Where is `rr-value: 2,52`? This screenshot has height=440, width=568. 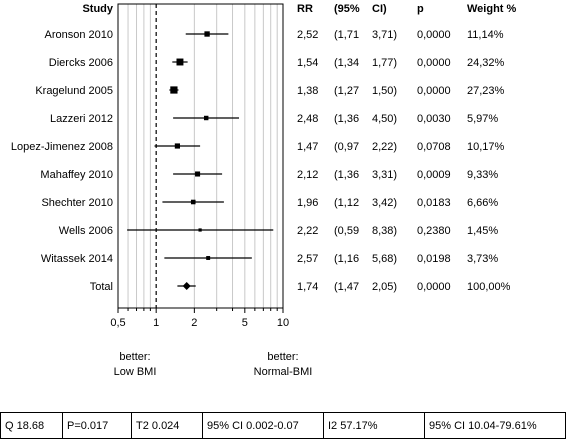 rr-value: 2,52 is located at coordinates (307, 35).